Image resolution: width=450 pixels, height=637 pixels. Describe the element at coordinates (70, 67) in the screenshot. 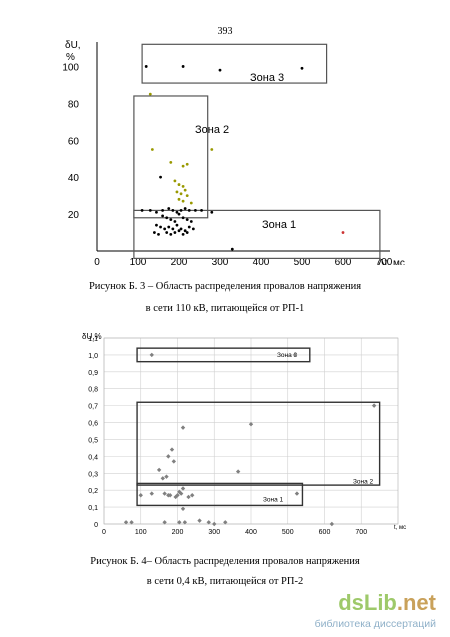

I see `y-tick-label: 100` at that location.